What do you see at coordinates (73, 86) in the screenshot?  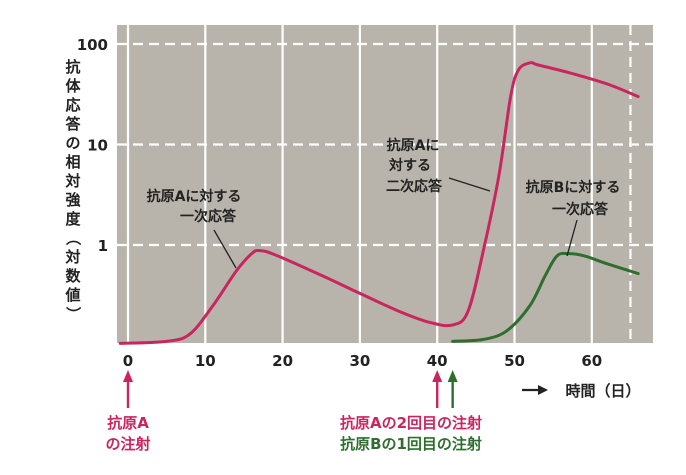 I see `y-label-char-1: 体` at bounding box center [73, 86].